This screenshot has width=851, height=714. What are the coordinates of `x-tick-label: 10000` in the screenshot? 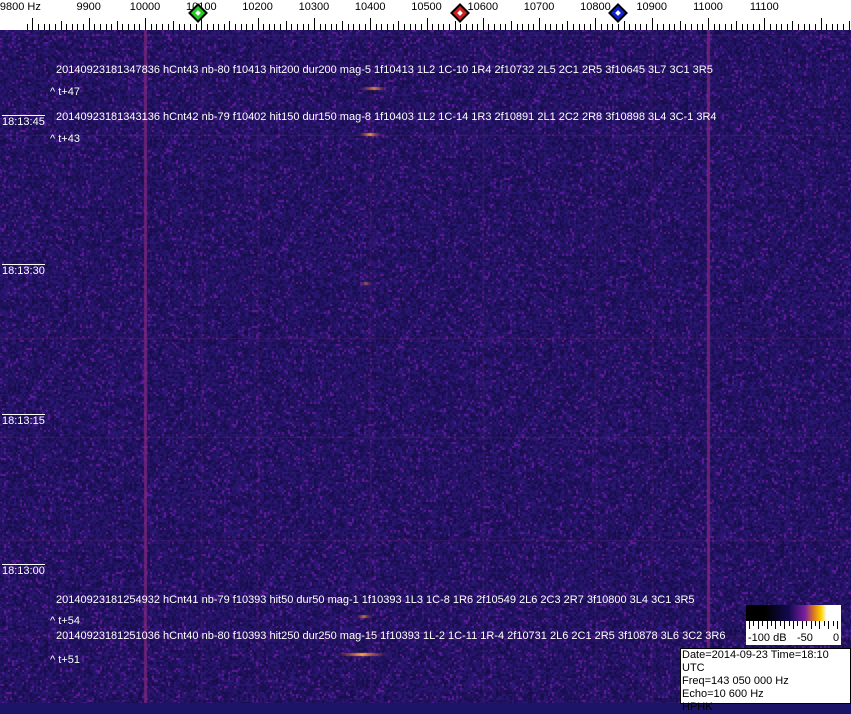 It's located at (145, 7).